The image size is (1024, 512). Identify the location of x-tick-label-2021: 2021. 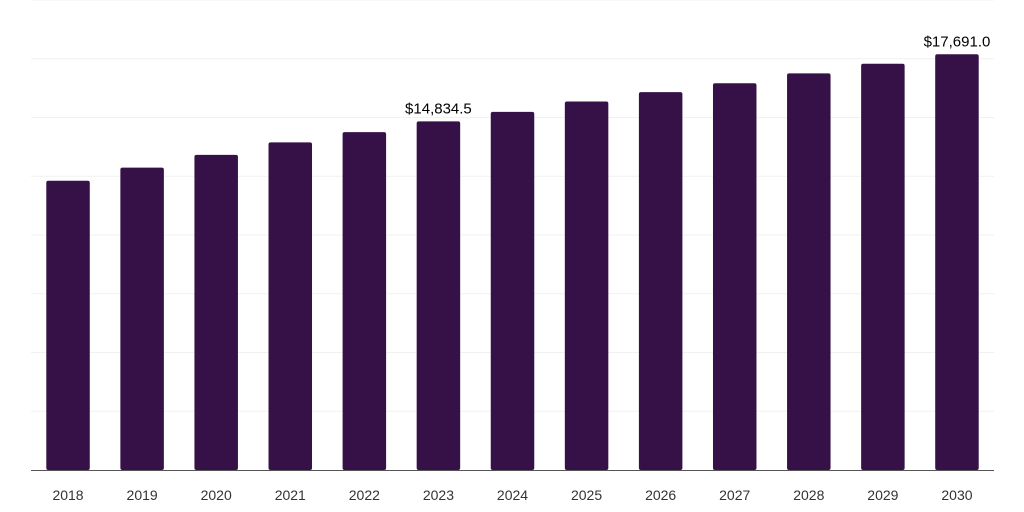
(290, 495).